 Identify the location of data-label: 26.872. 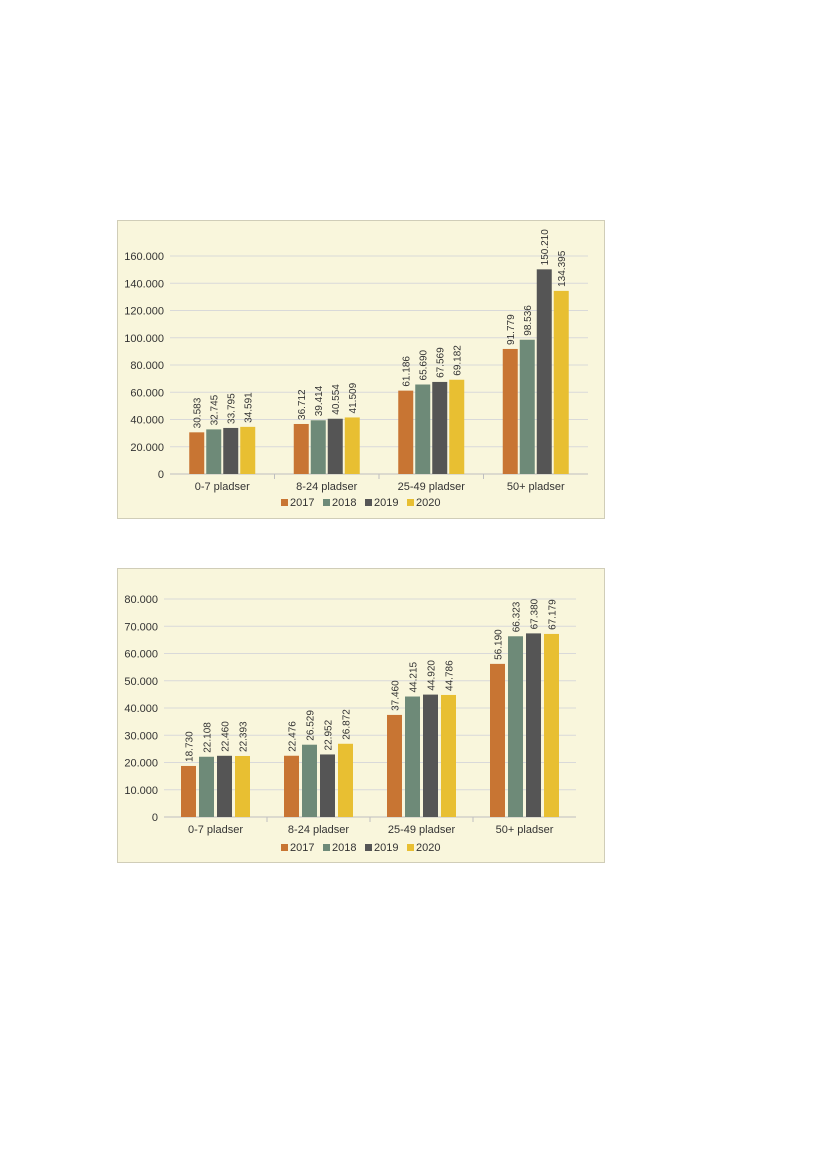
(347, 724).